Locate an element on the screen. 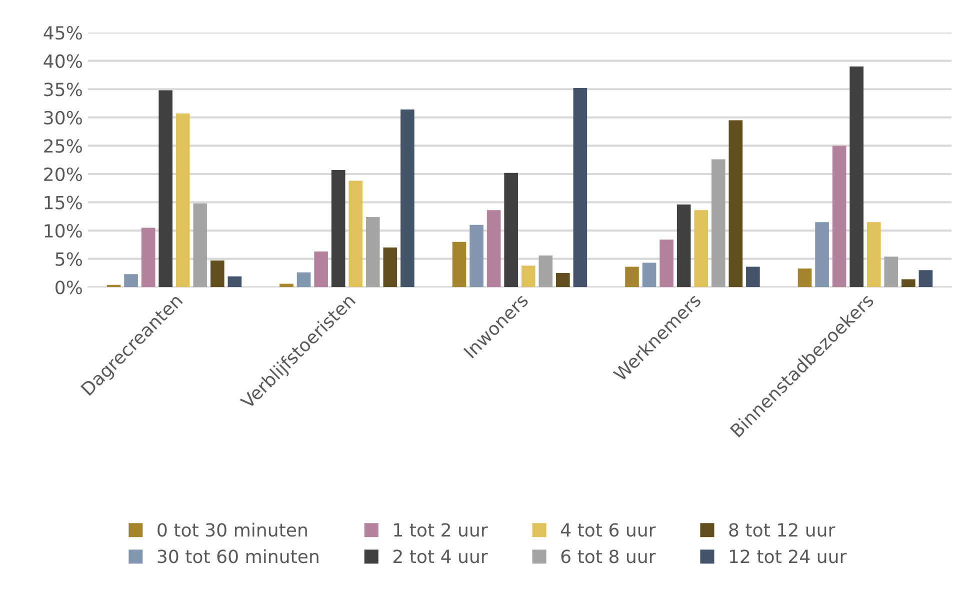 This screenshot has width=976, height=592. legend-label: 30 tot 60 minuten is located at coordinates (238, 556).